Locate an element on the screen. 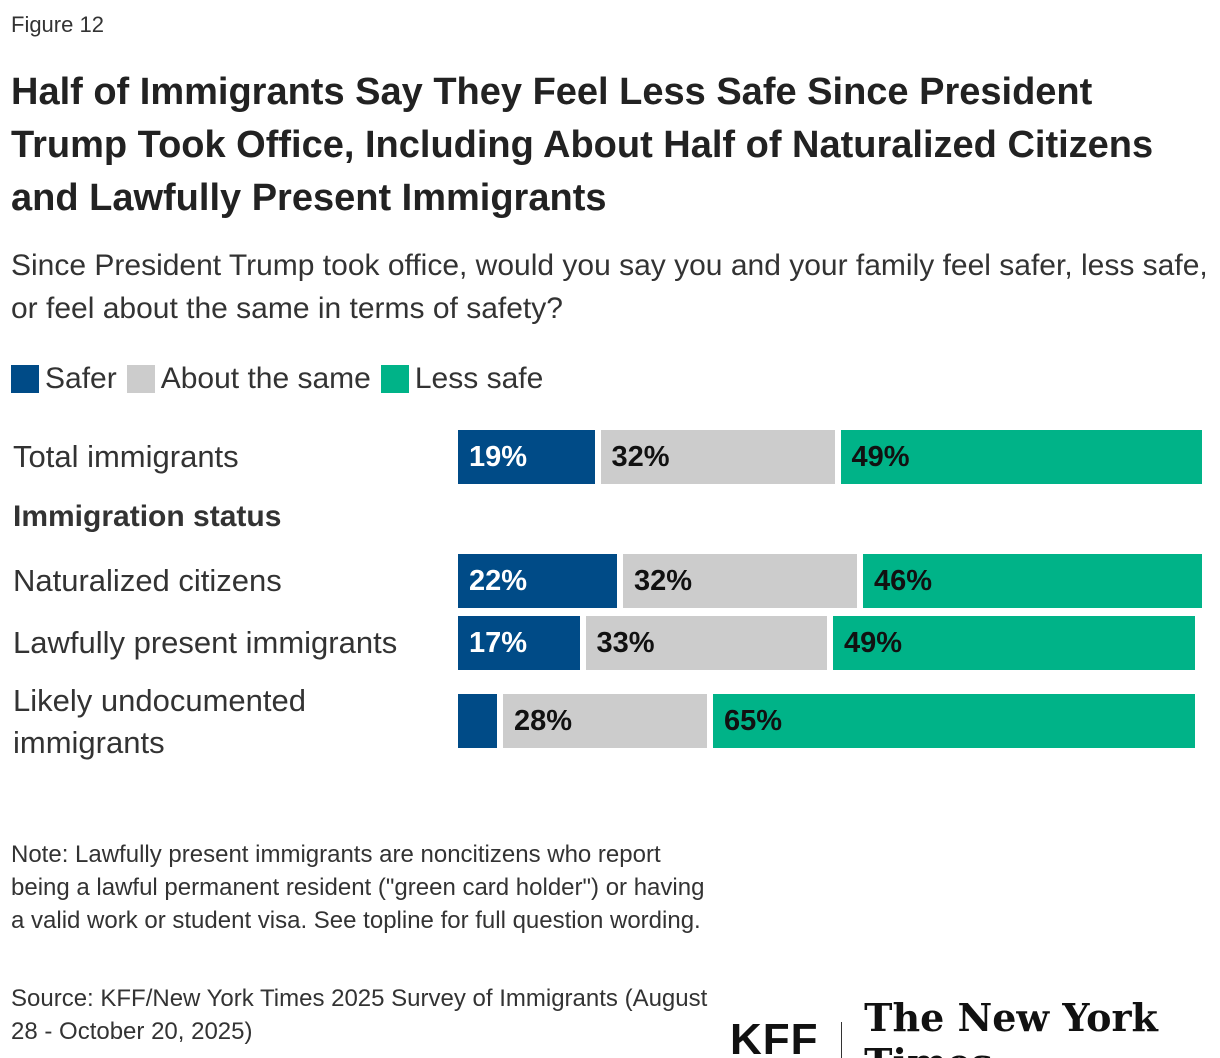 The width and height of the screenshot is (1220, 1058). data-label: 28% is located at coordinates (543, 720).